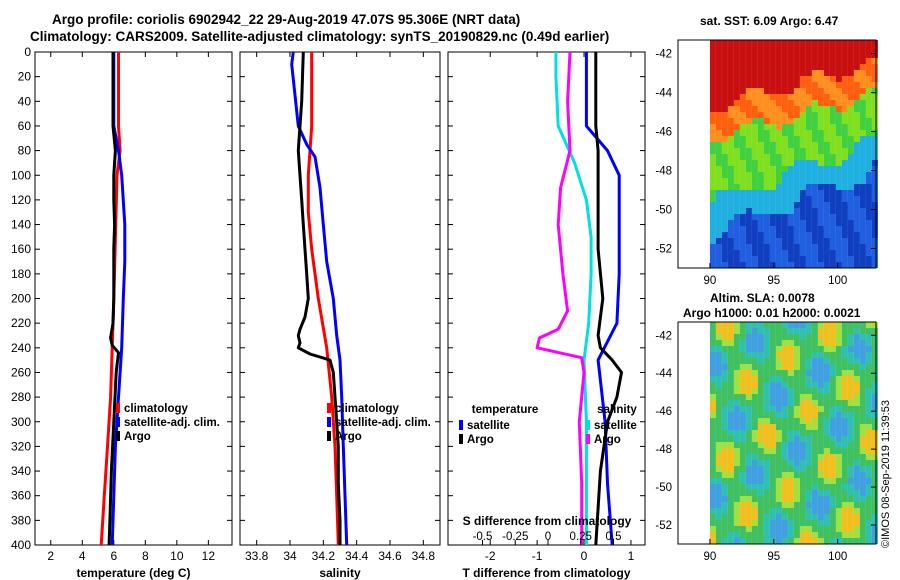 This screenshot has width=900, height=580. What do you see at coordinates (21, 545) in the screenshot?
I see `depth-tick-label: 400` at bounding box center [21, 545].